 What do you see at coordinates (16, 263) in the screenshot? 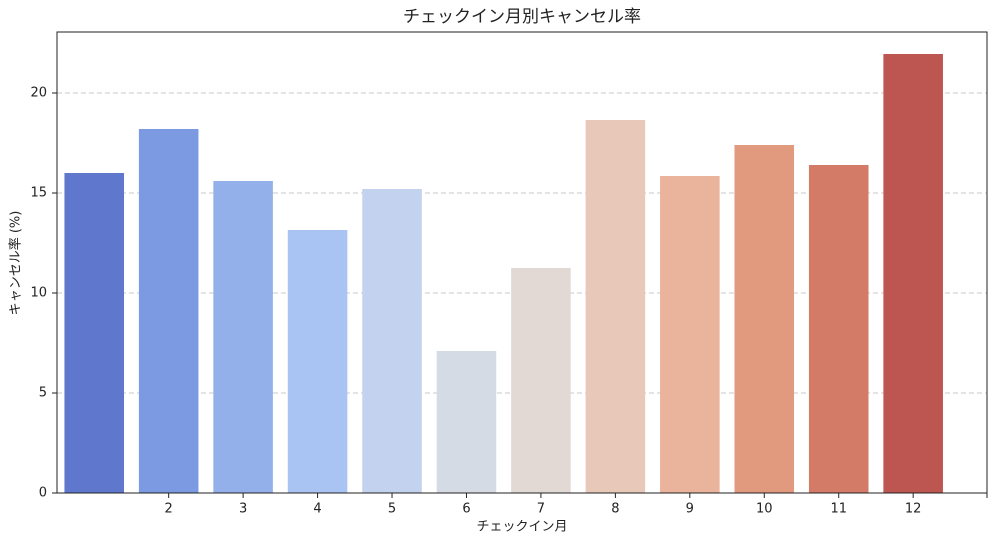
I see `y-axis-label: キャンセル率 (%)` at bounding box center [16, 263].